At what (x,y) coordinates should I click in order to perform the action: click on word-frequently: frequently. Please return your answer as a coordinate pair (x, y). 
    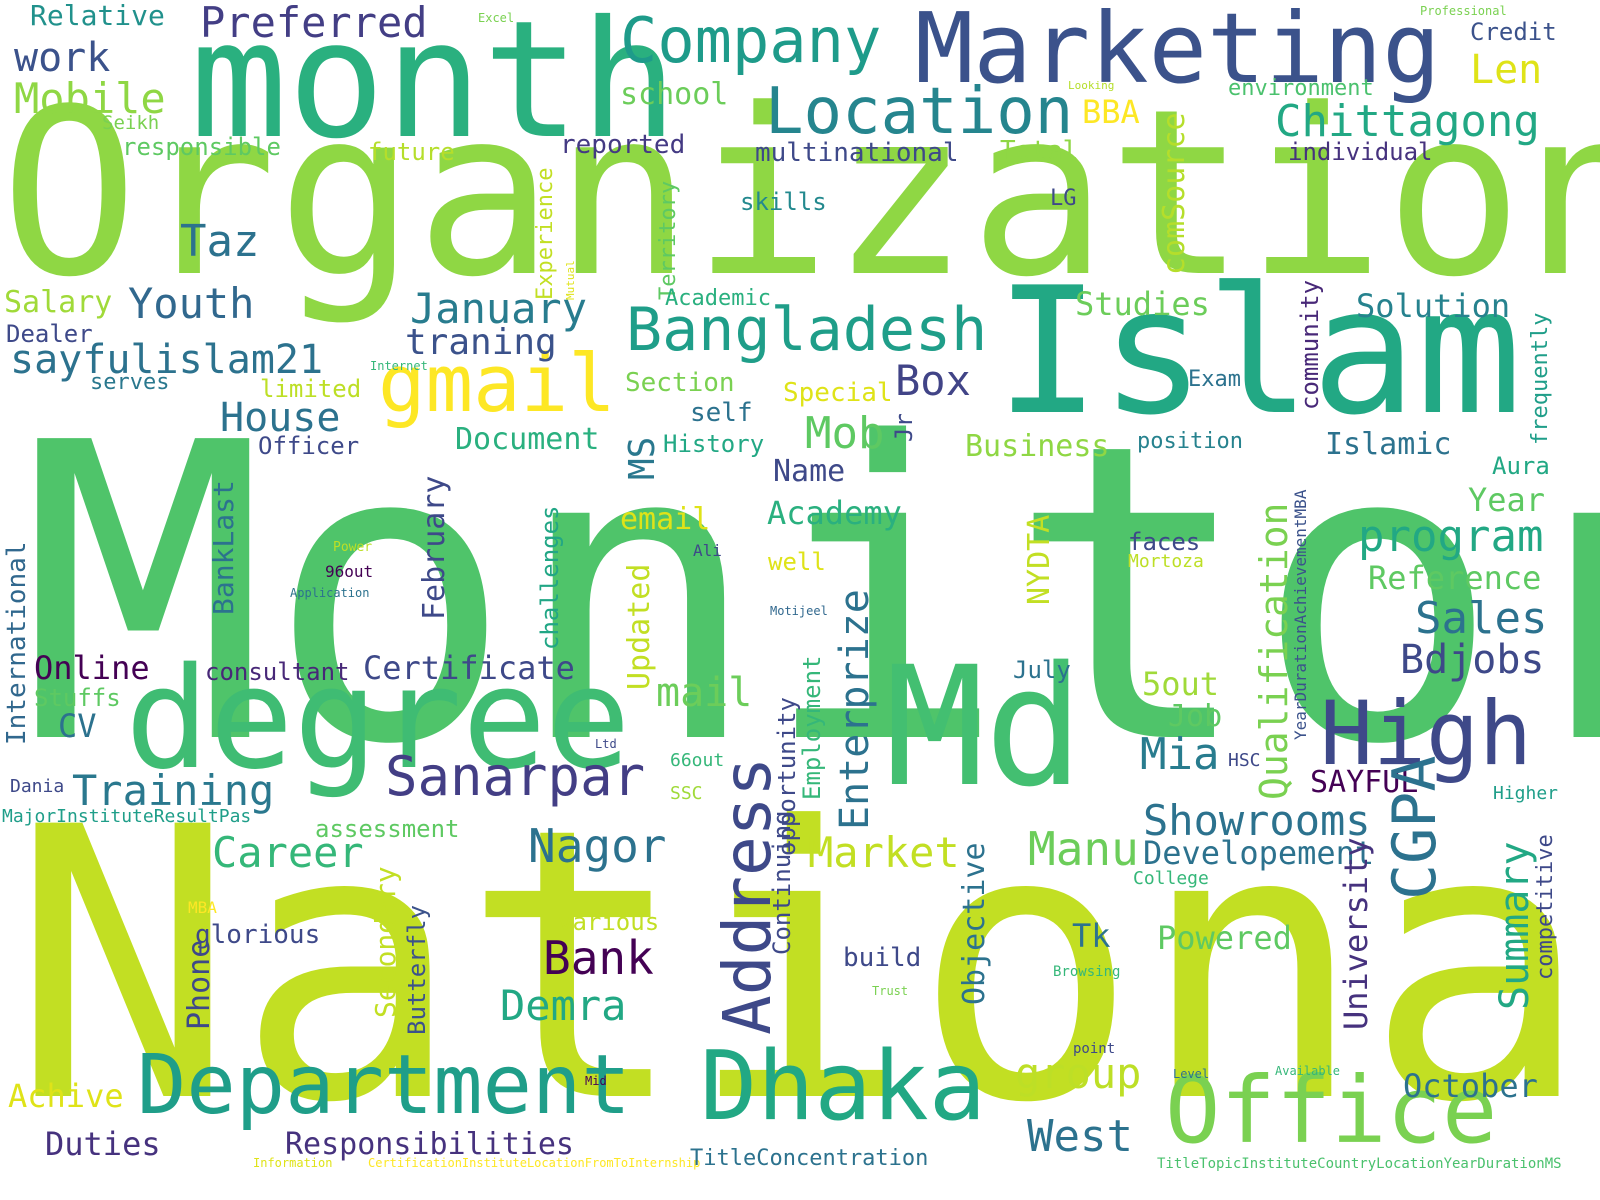
    Looking at the image, I should click on (1540, 378).